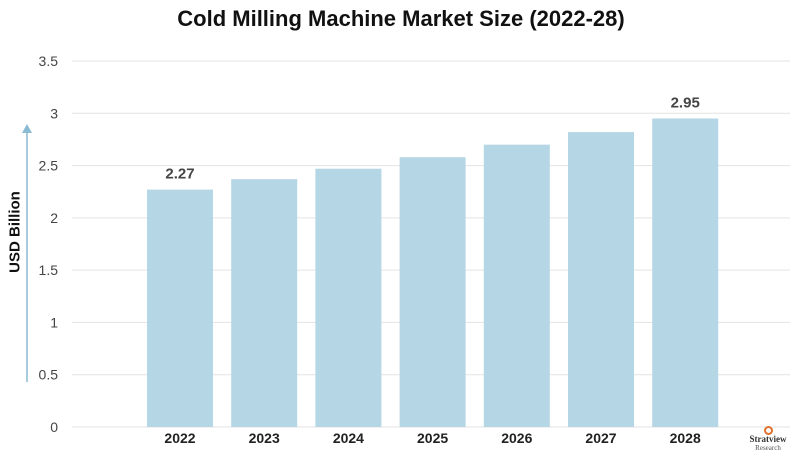  What do you see at coordinates (768, 430) in the screenshot?
I see `logo-mark-icon` at bounding box center [768, 430].